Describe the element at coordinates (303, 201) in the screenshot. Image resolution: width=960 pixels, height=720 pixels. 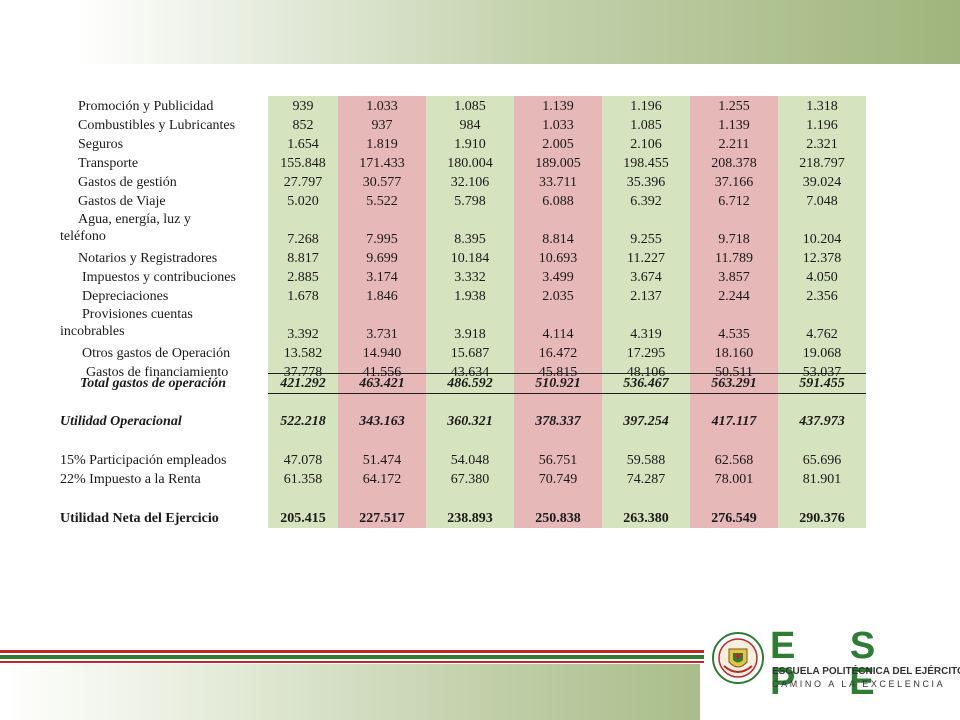
I see `cell: 5.020` at that location.